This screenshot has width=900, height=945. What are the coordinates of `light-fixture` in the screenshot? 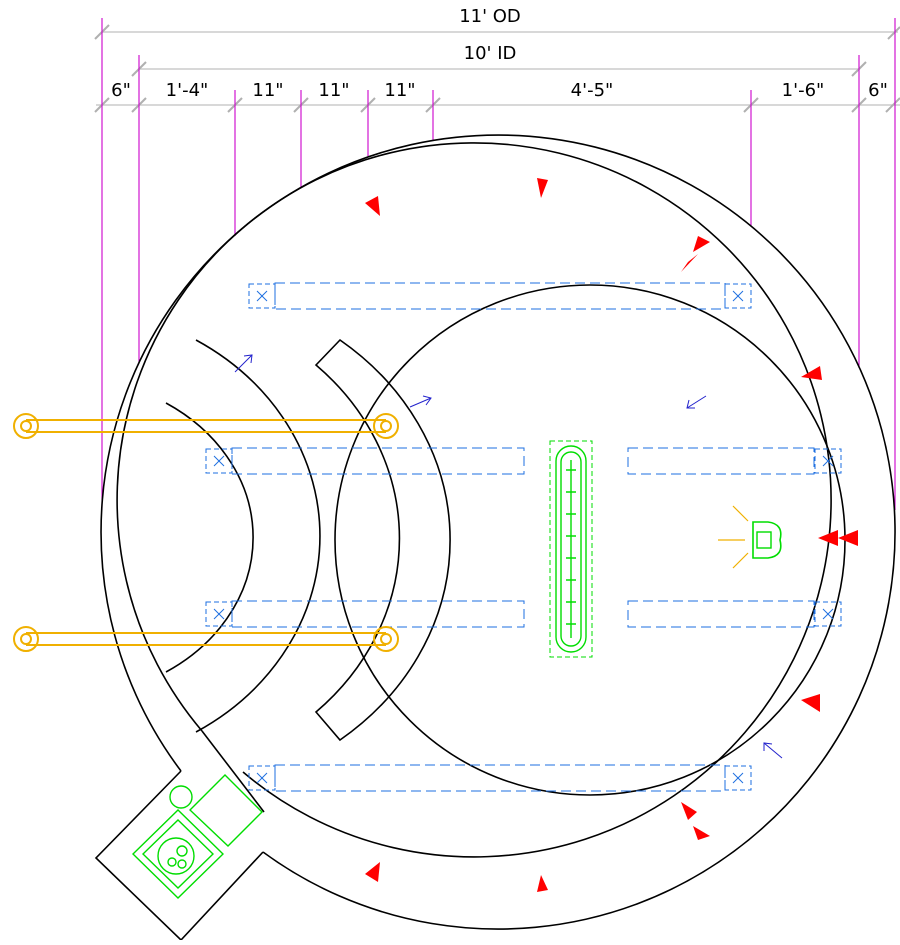 It's located at (750, 537).